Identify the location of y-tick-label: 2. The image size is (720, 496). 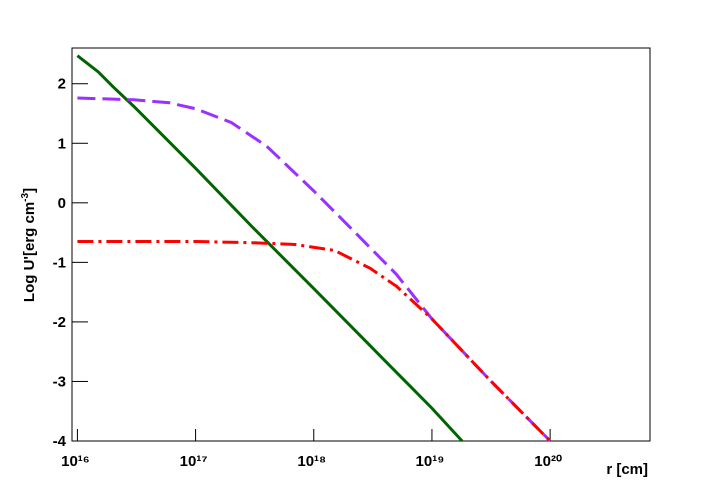
(62, 84).